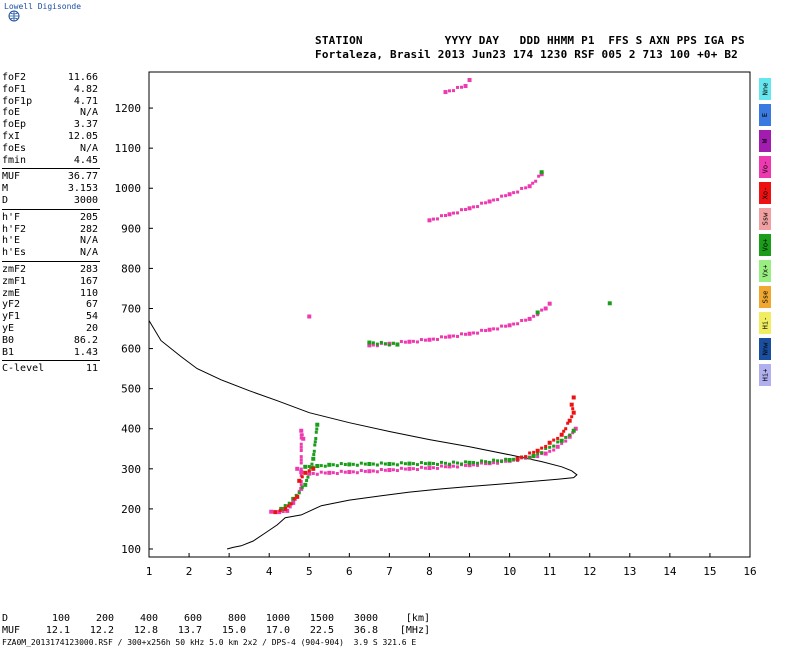 The height and width of the screenshot is (650, 800). I want to click on param-label: zmF2, so click(14, 269).